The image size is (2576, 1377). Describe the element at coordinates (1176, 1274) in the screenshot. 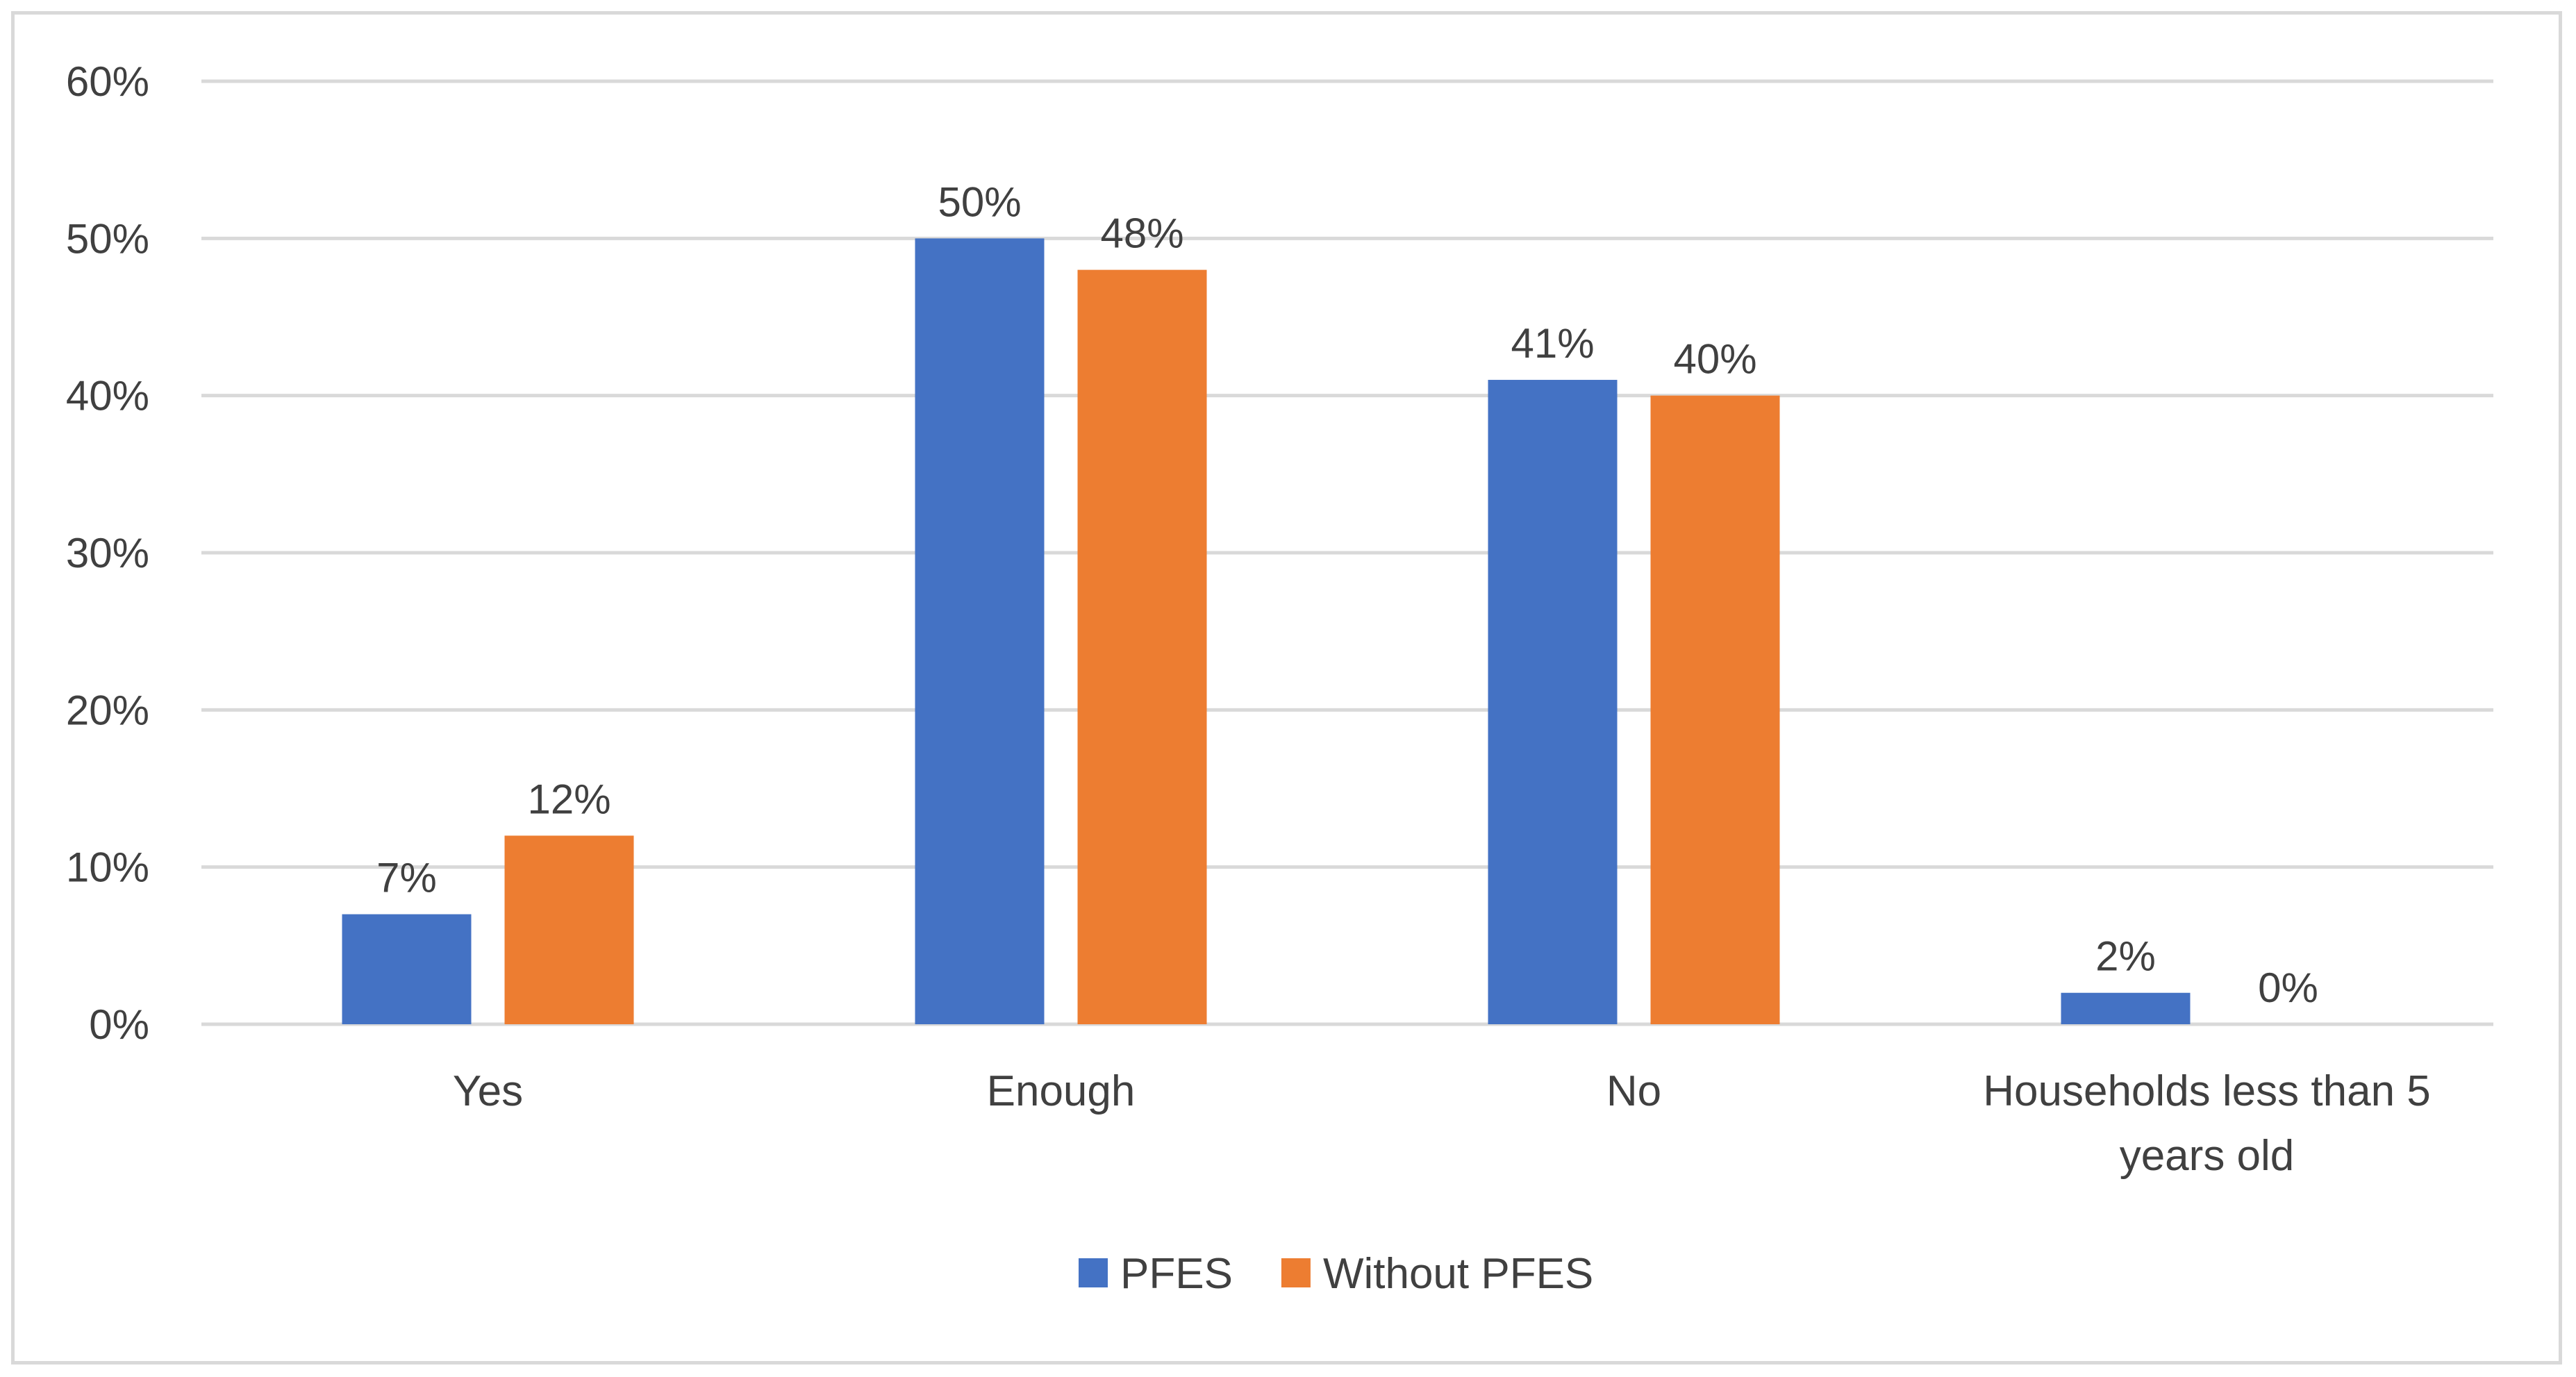

I see `legend-label: PFES` at that location.